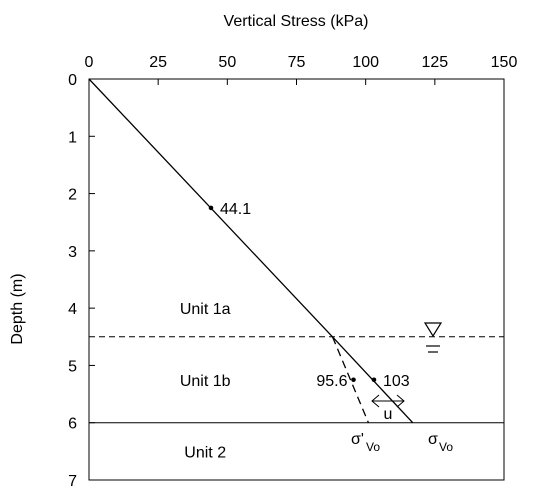 This screenshot has width=534, height=499. I want to click on y-tick-label: 5, so click(72, 366).